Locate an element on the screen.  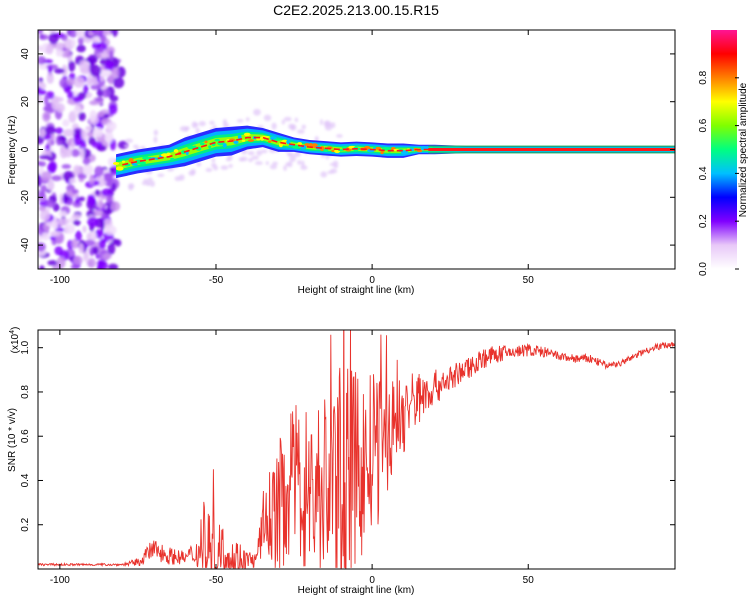
y-tick-label: 40 is located at coordinates (25, 54).